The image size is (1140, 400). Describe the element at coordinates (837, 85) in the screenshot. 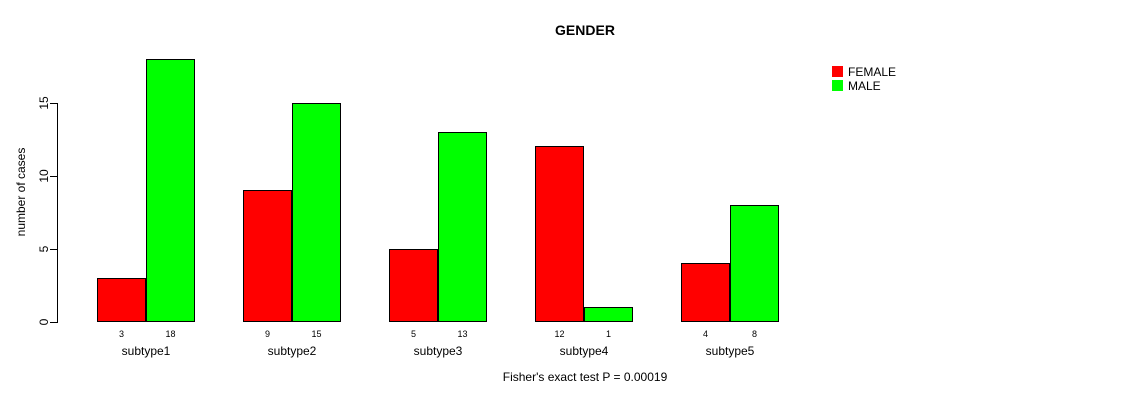

I see `legend-swatch-male` at that location.